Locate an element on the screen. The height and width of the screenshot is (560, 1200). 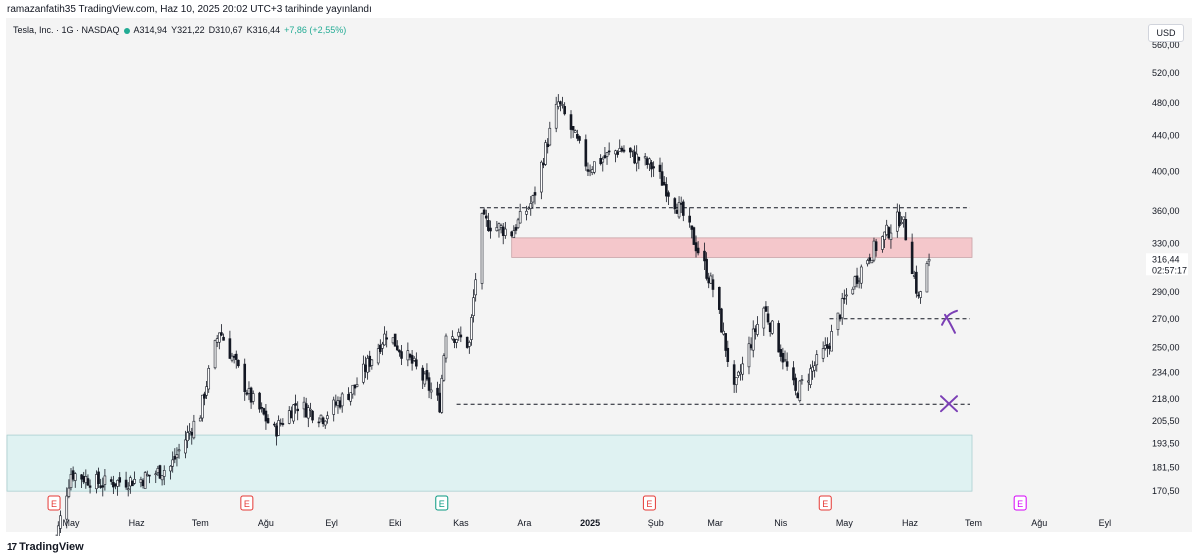
y-tick-label: 205,50 is located at coordinates (1166, 421).